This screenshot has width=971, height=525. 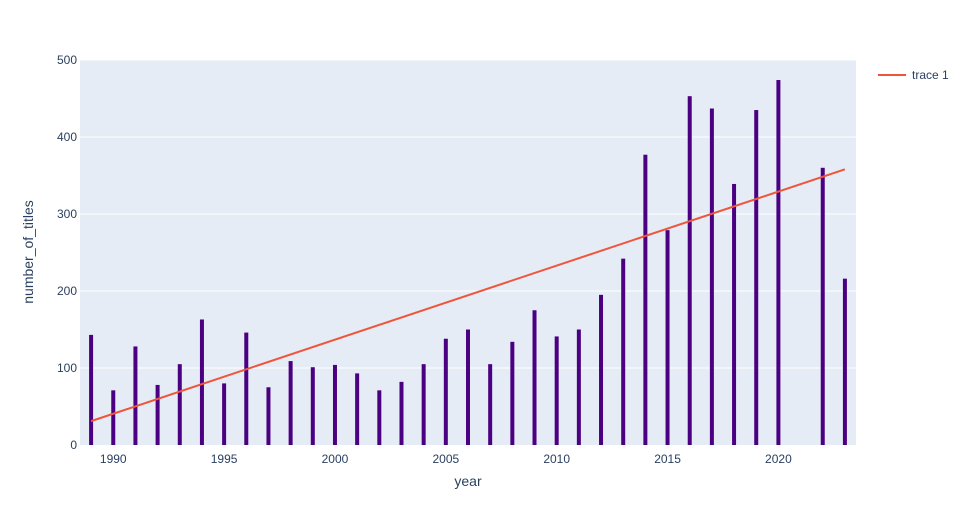 What do you see at coordinates (113, 459) in the screenshot?
I see `x-tick-label: 1990` at bounding box center [113, 459].